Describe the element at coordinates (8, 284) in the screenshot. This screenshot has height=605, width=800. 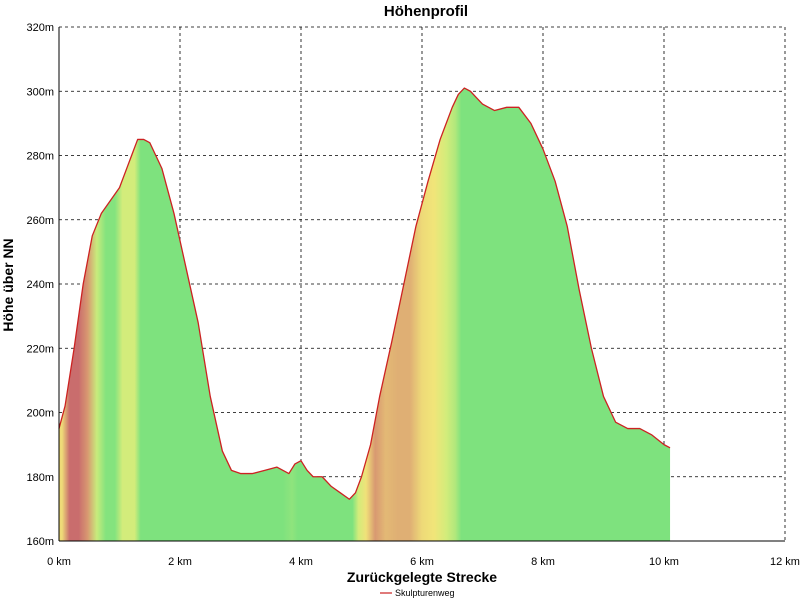
I see `y-axis-label: Höhe über NN` at that location.